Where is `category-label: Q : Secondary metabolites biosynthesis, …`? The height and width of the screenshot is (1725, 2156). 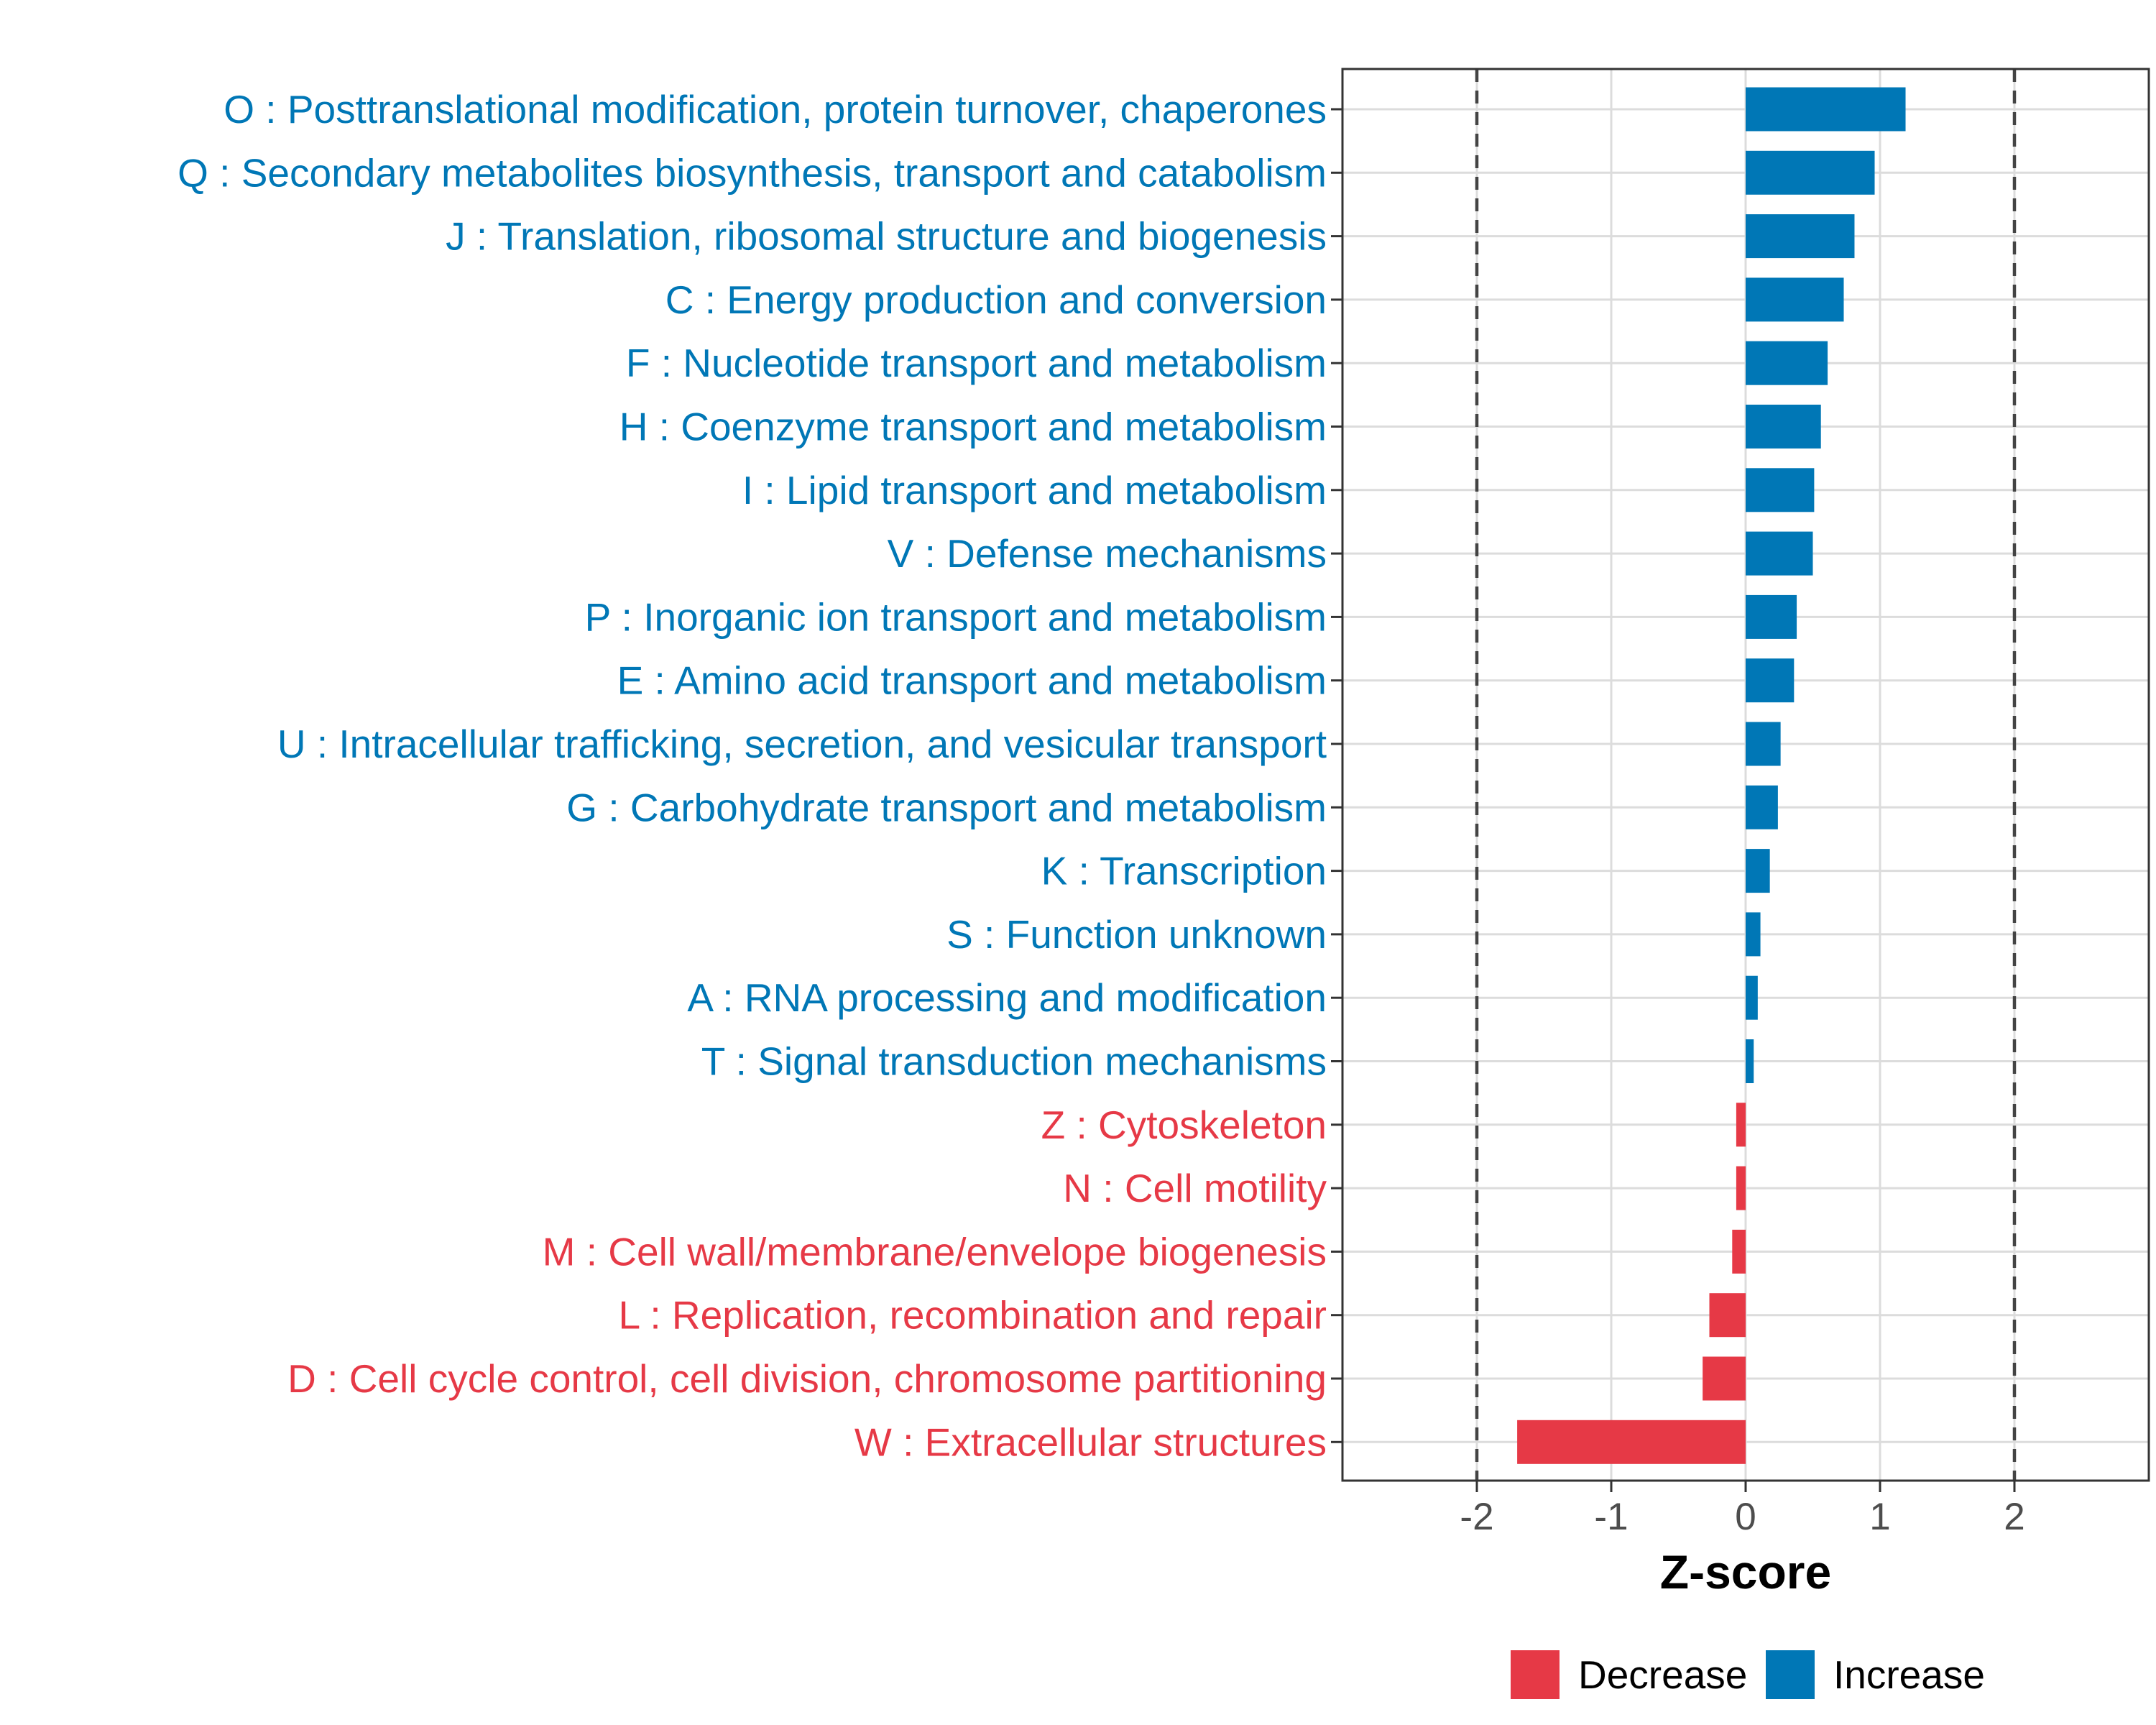 category-label: Q : Secondary metabolites biosynthesis, … is located at coordinates (752, 172).